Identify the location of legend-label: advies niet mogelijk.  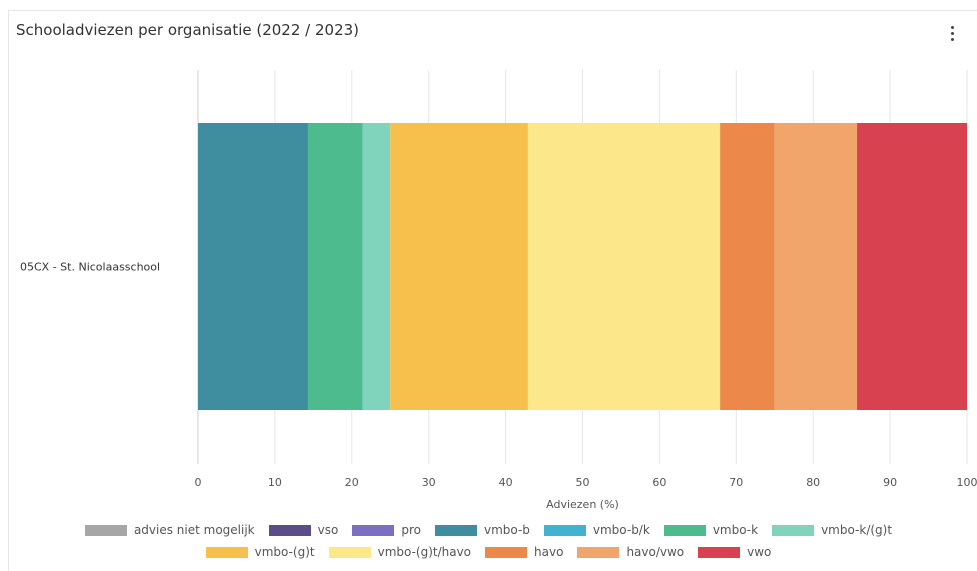
(194, 530).